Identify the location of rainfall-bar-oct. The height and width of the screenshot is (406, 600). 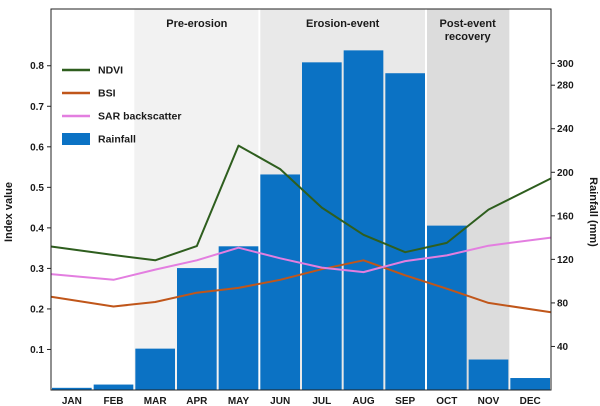
(447, 307).